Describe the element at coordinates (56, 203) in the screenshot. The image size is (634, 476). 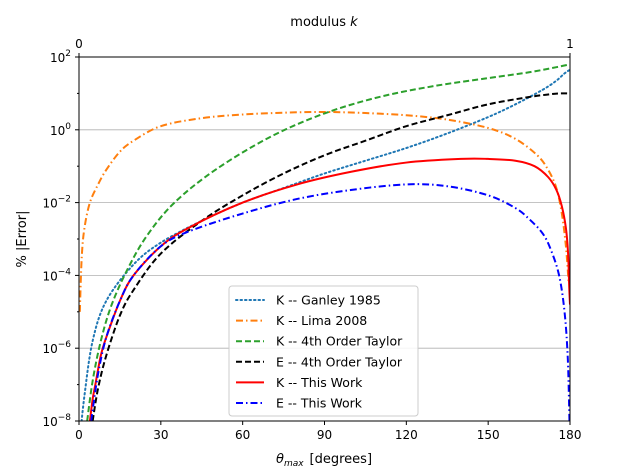
I see `y-tick-label: 10⁻²` at that location.